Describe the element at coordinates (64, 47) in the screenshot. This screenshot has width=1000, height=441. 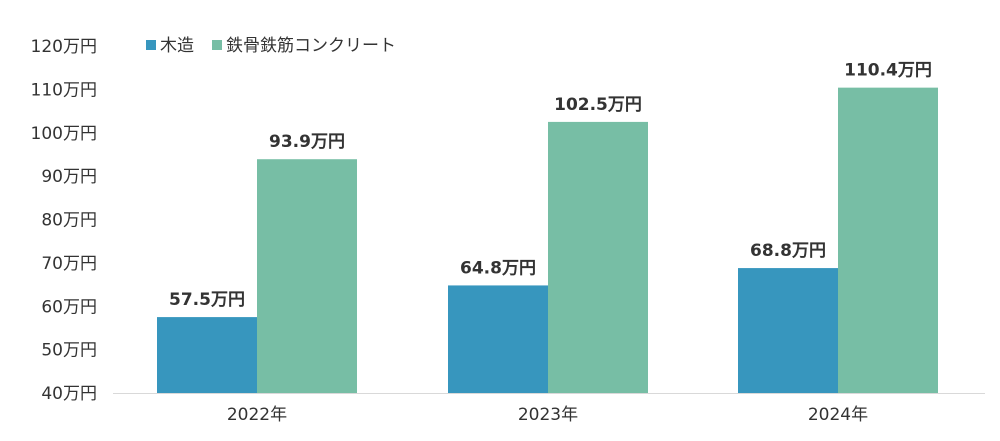
I see `y-tick-label-120: 120万円` at that location.